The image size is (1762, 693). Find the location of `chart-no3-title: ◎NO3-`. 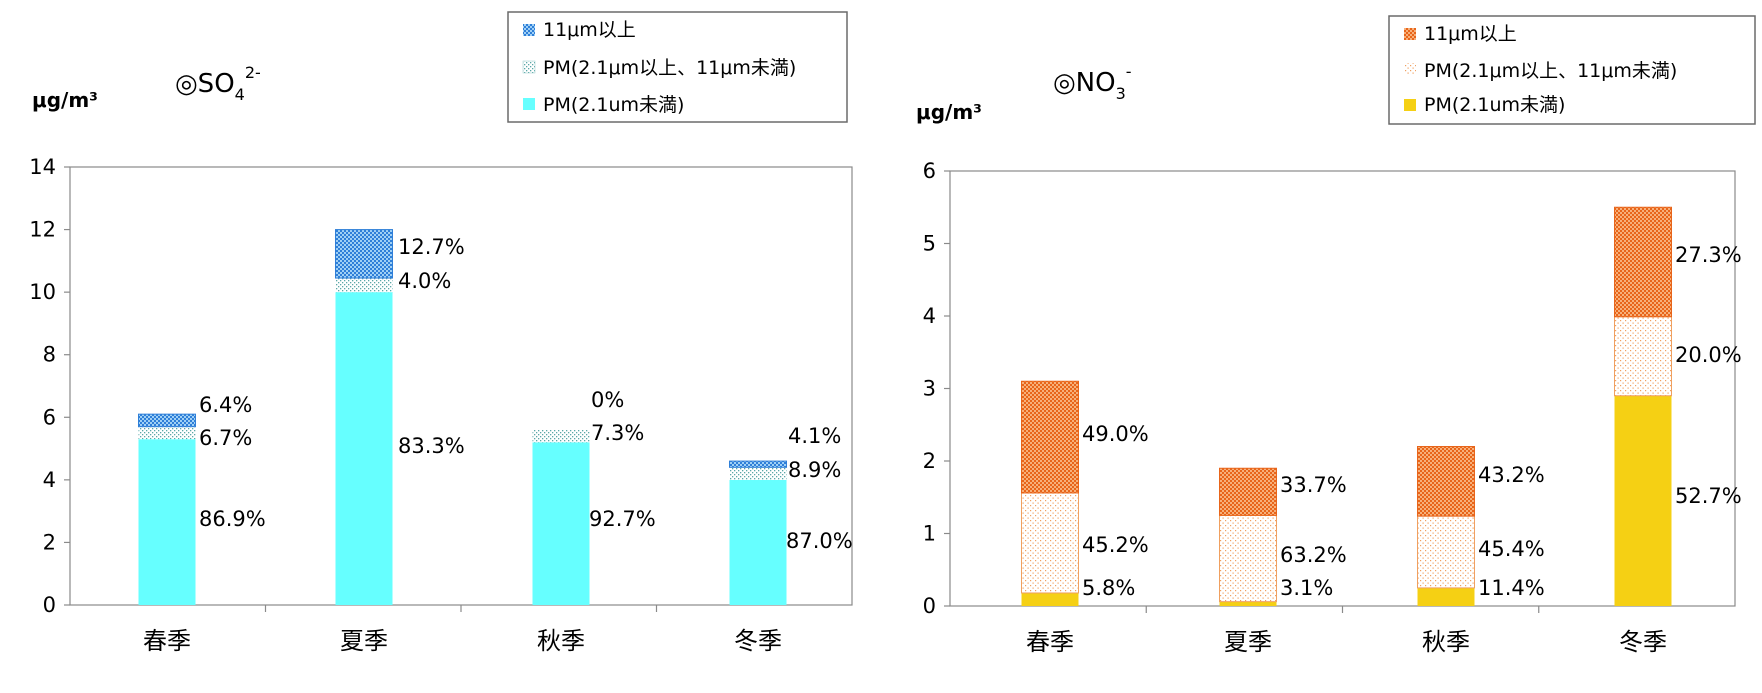

chart-no3-title: ◎NO3- is located at coordinates (1092, 82).